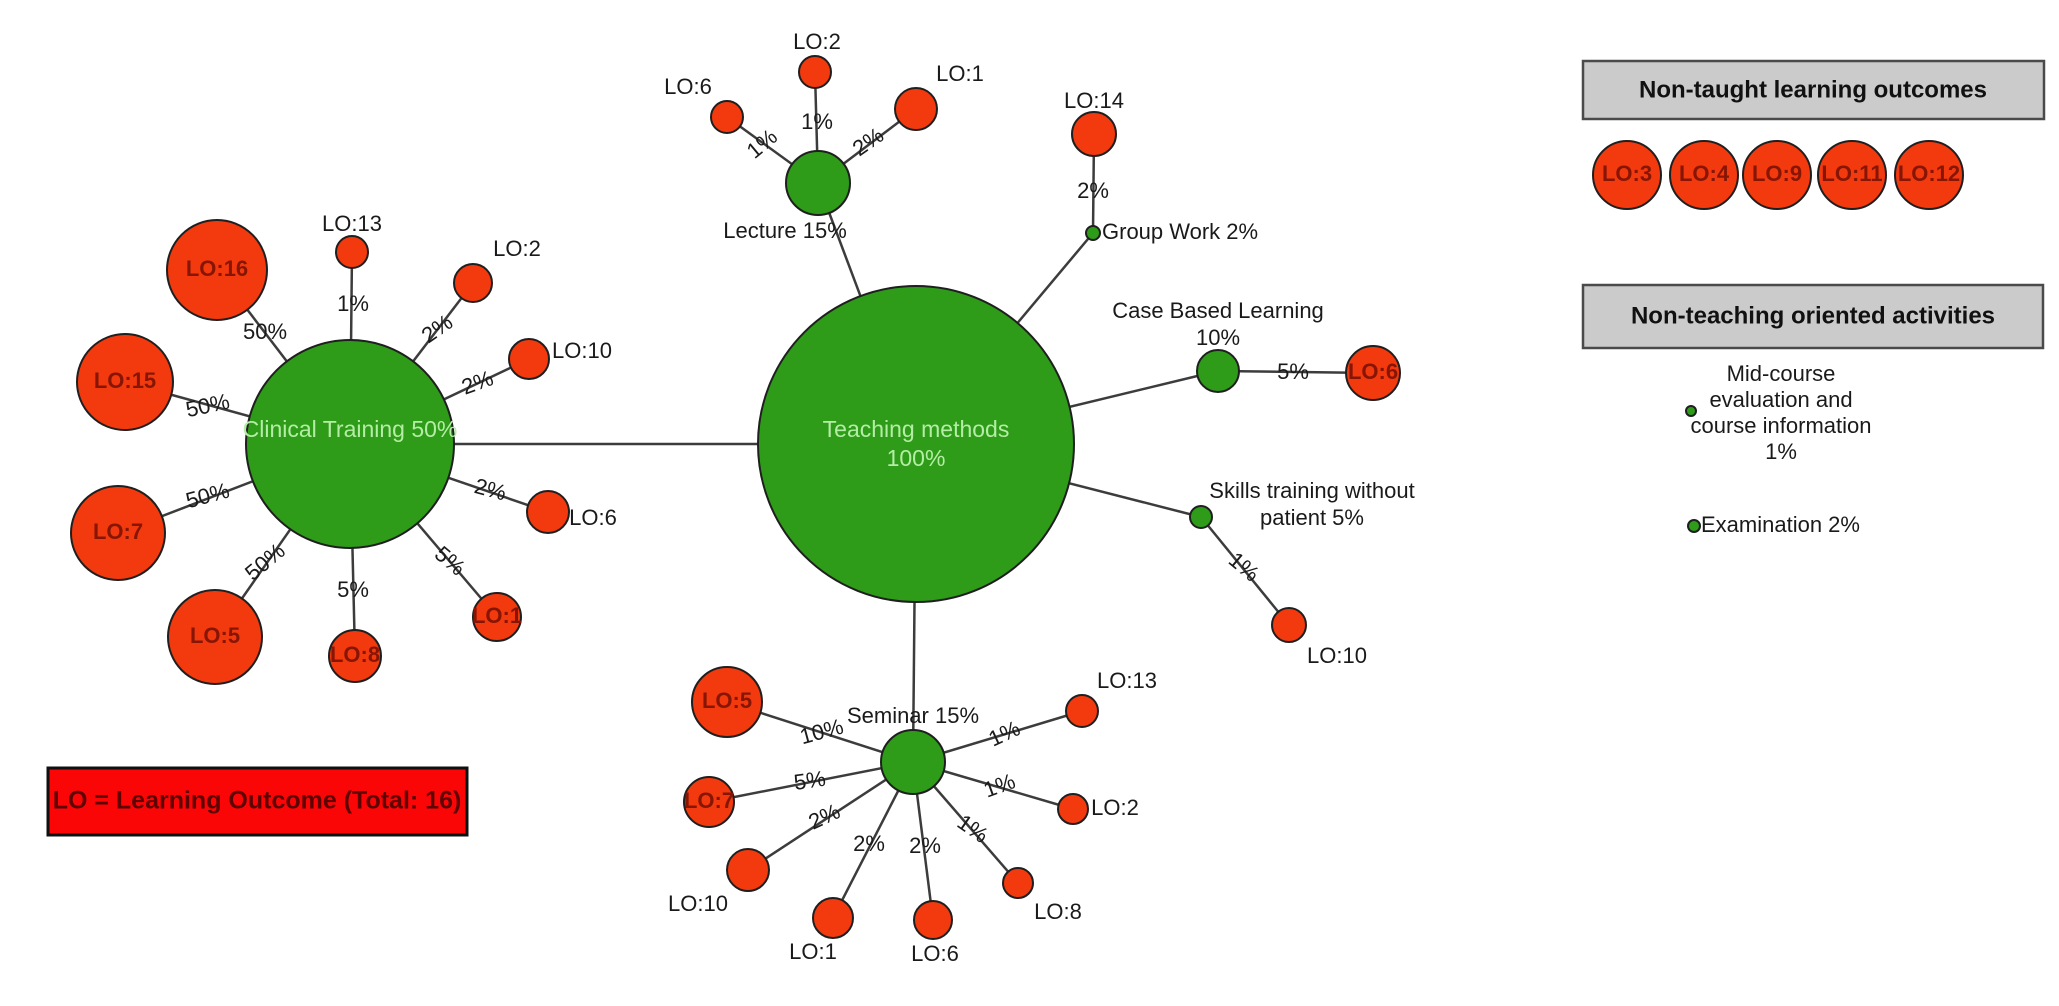  I want to click on node-label-skills-line1: Skills training without, so click(1311, 490).